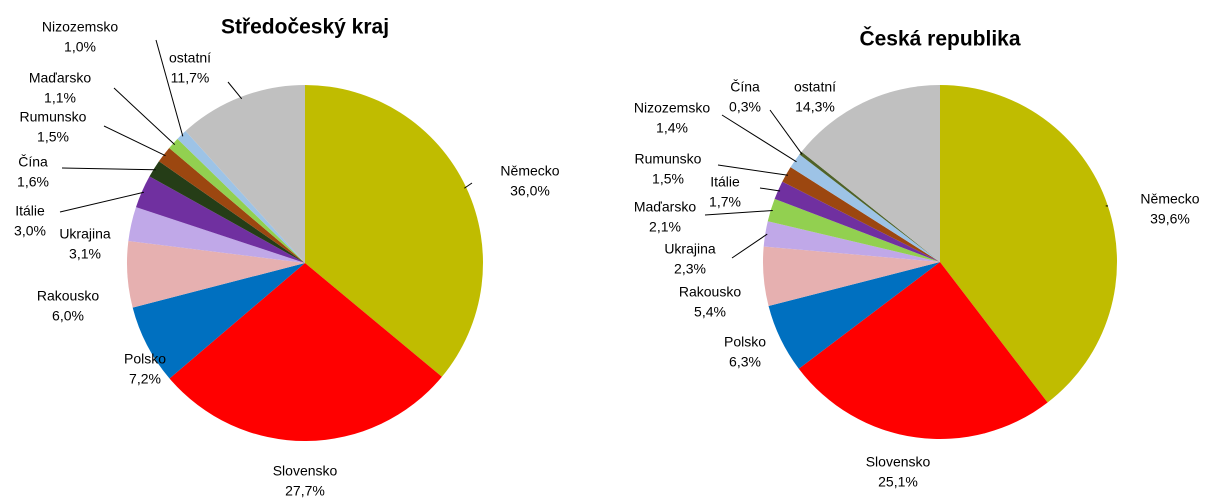 This screenshot has height=500, width=1211. I want to click on slice-value: 6,3%, so click(745, 362).